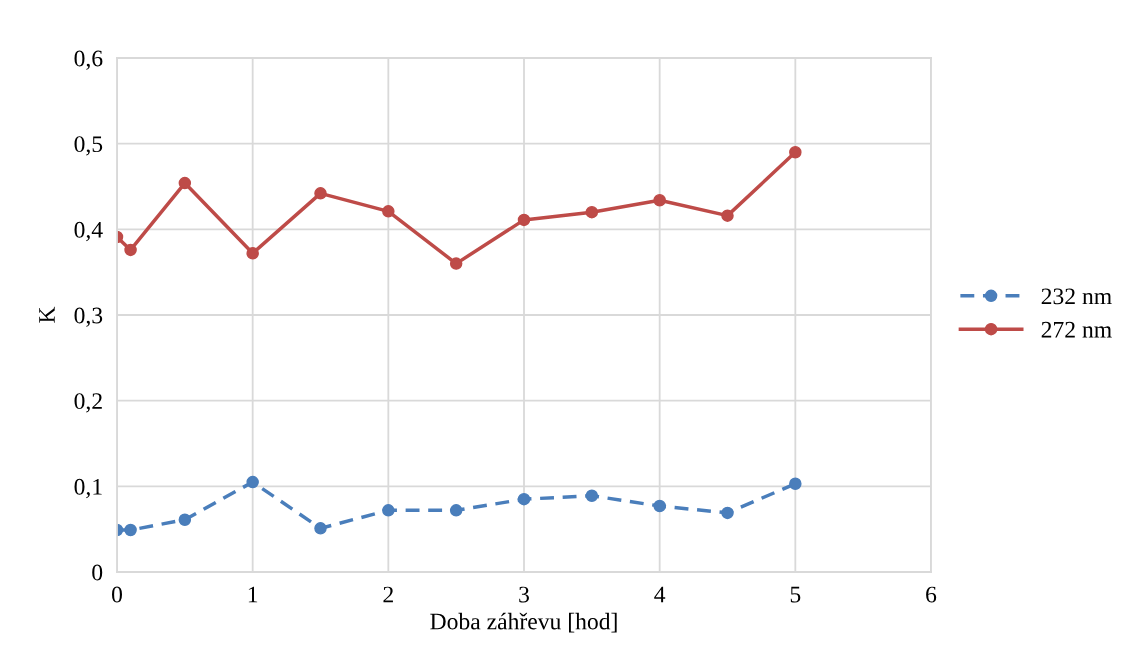 The image size is (1125, 661). What do you see at coordinates (253, 594) in the screenshot?
I see `x-tick-label: 1` at bounding box center [253, 594].